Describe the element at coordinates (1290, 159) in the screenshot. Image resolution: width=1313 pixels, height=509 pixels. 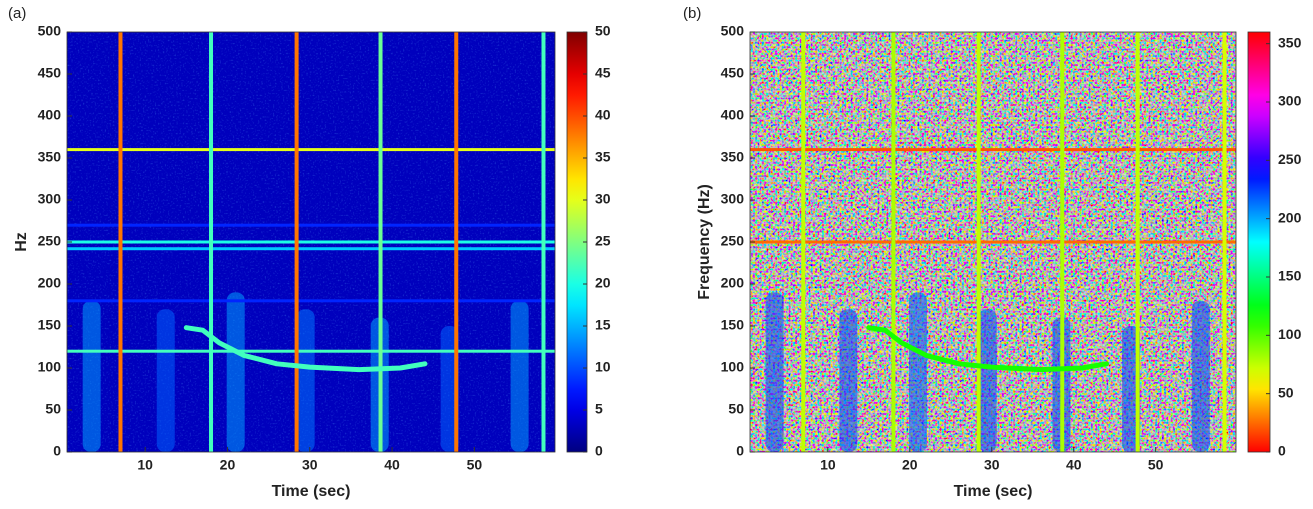
I see `colorbar-tick-label: 250` at that location.